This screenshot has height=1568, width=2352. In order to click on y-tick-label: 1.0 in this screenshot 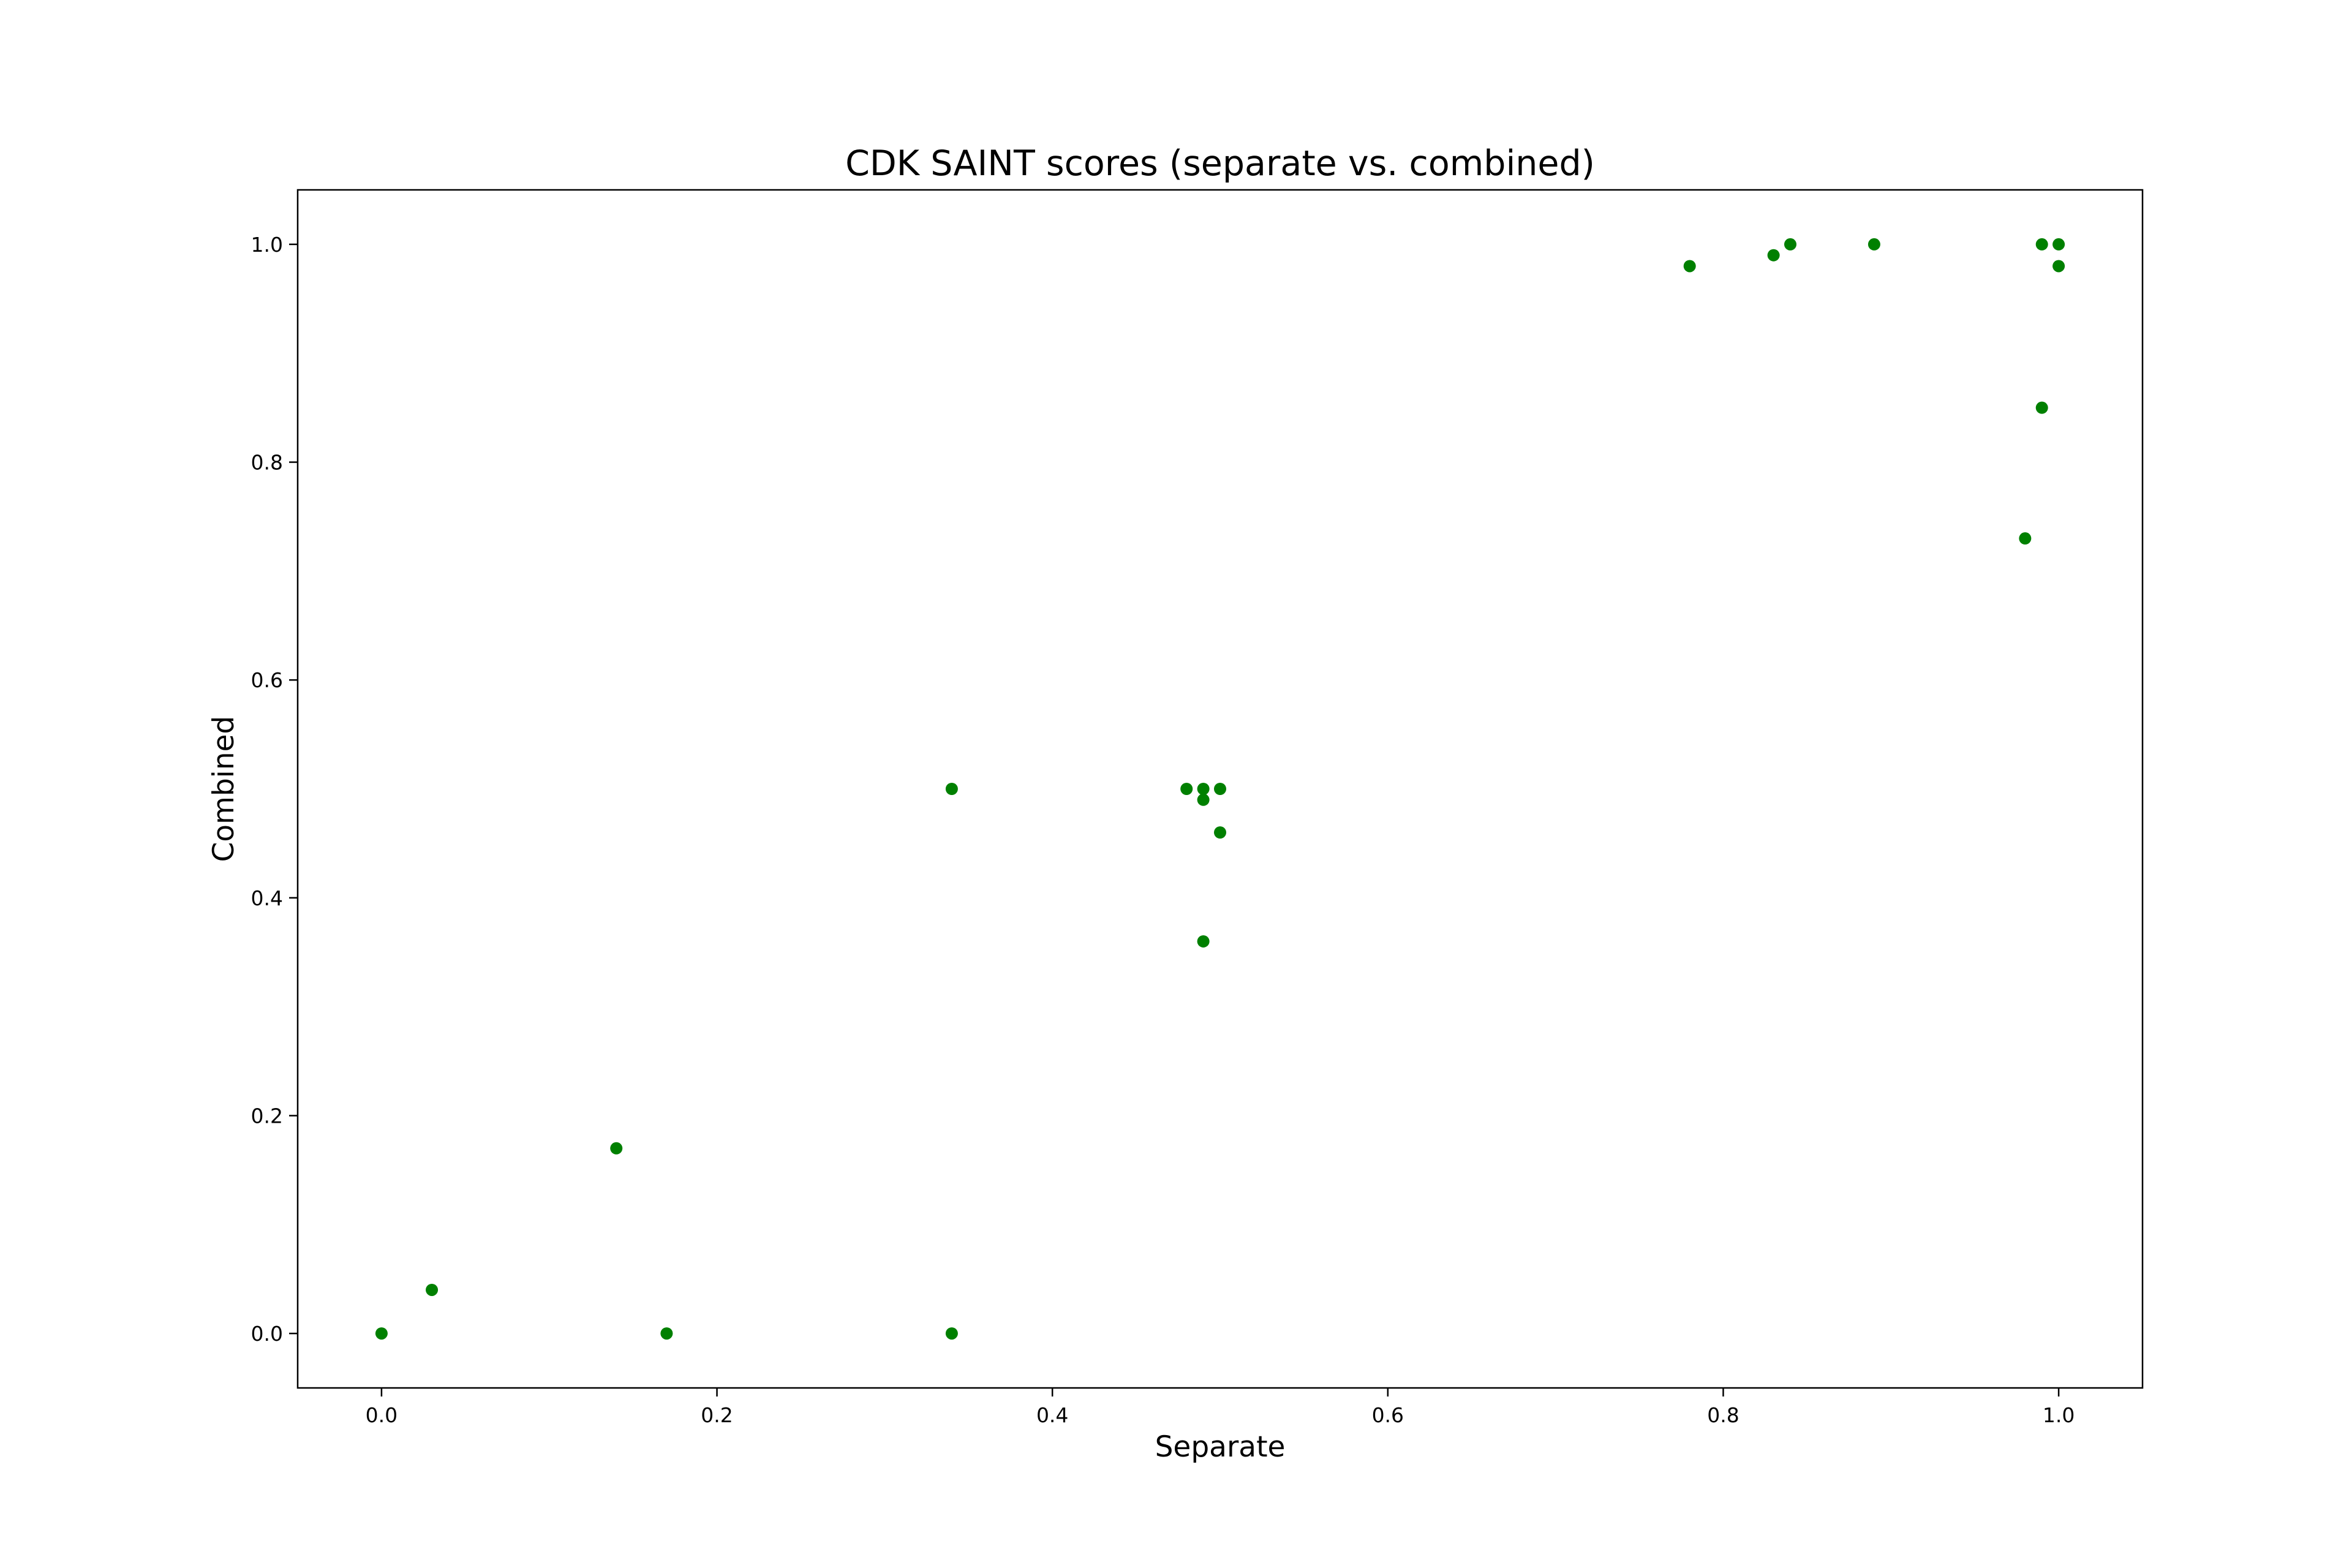, I will do `click(267, 245)`.